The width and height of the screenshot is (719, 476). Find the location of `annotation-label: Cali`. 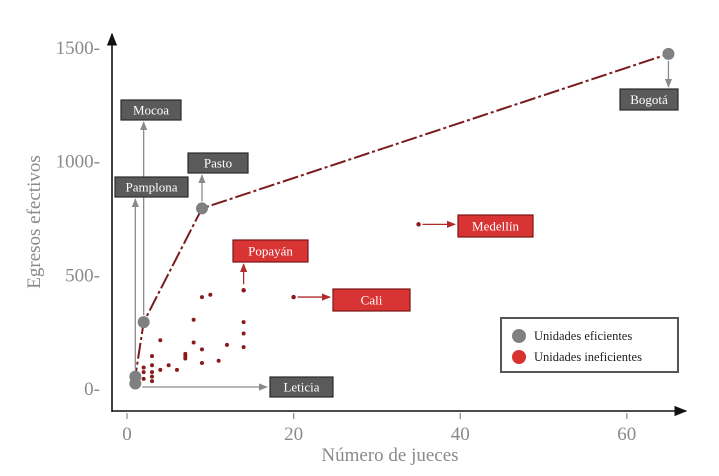

annotation-label: Cali is located at coordinates (372, 300).